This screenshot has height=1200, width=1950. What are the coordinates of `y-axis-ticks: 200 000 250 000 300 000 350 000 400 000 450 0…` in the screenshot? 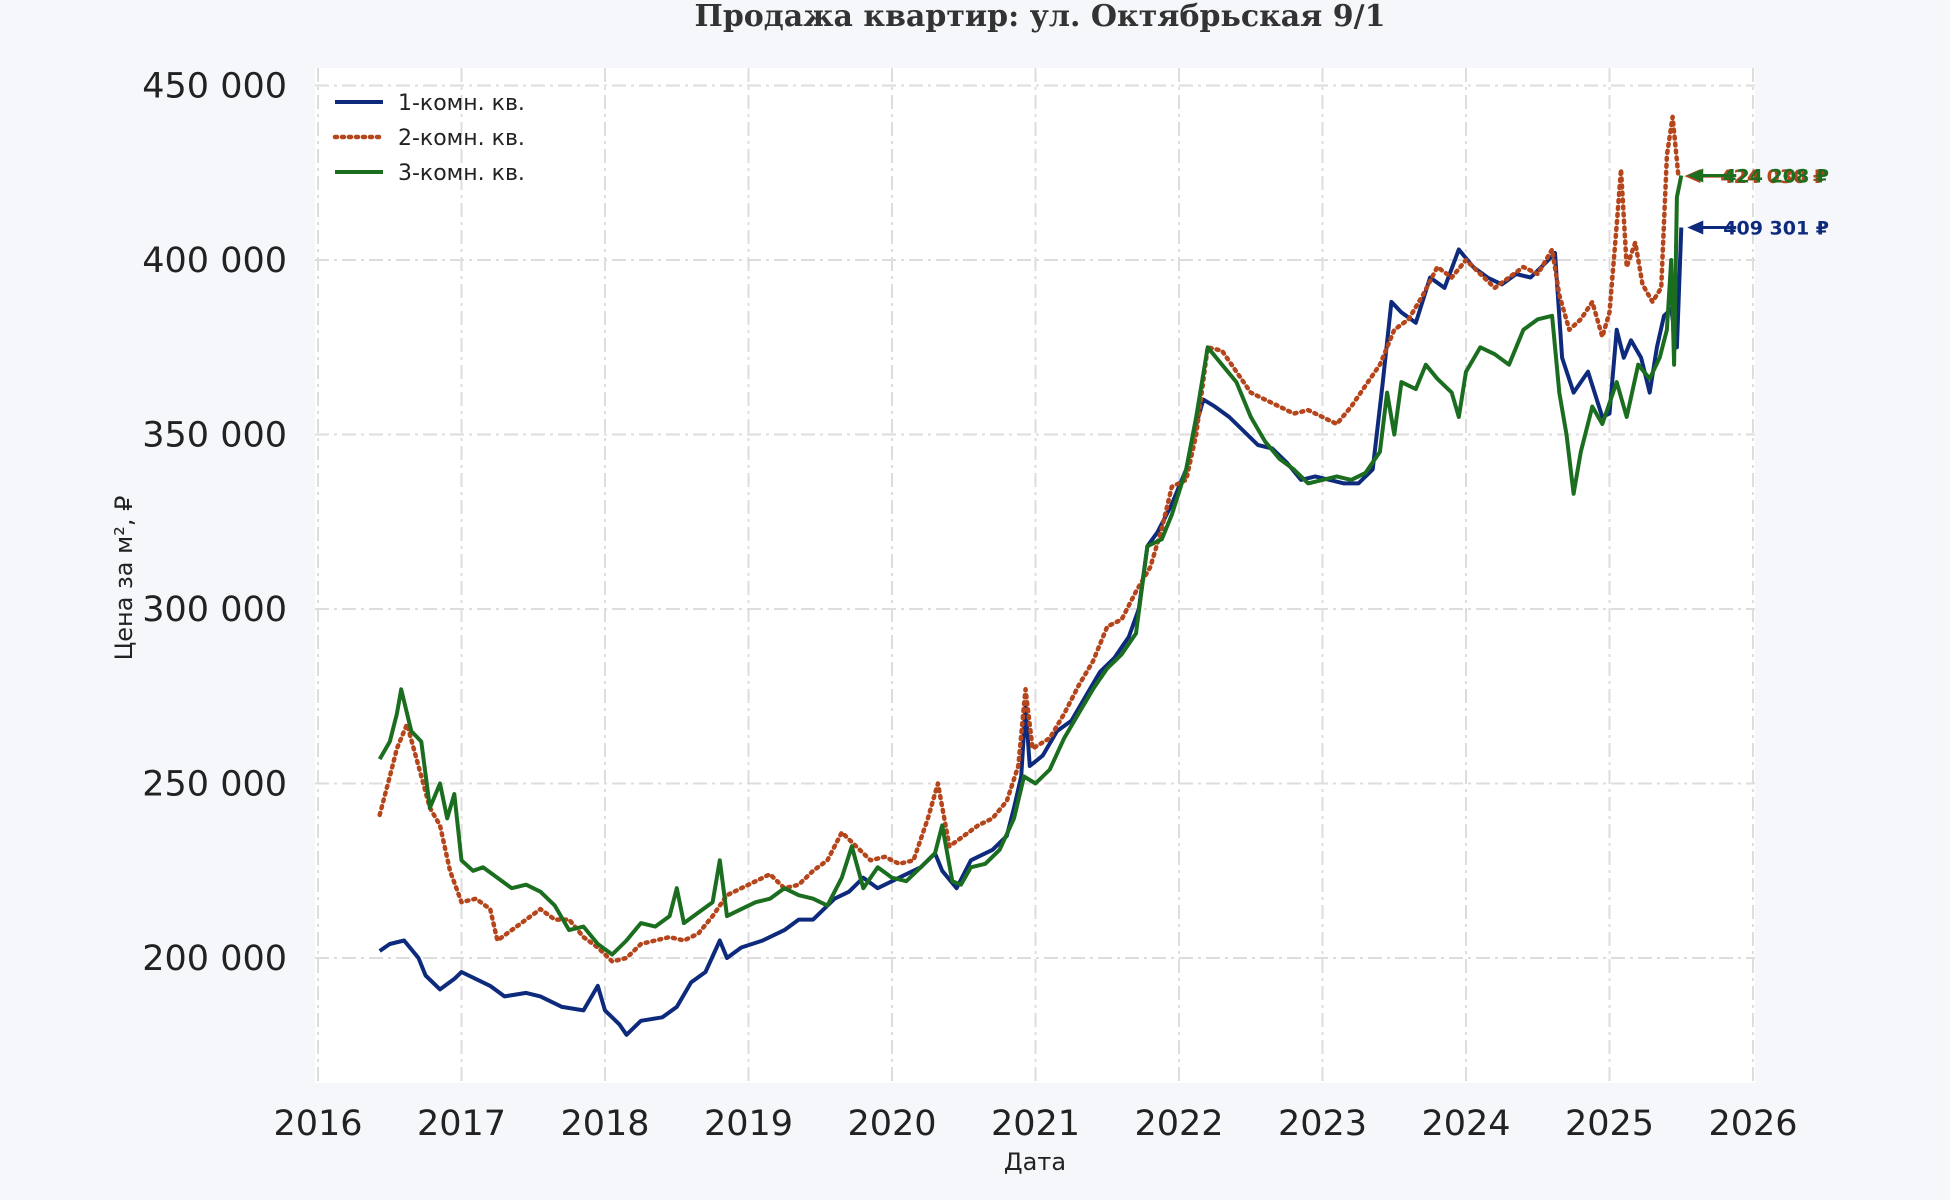 It's located at (214, 523).